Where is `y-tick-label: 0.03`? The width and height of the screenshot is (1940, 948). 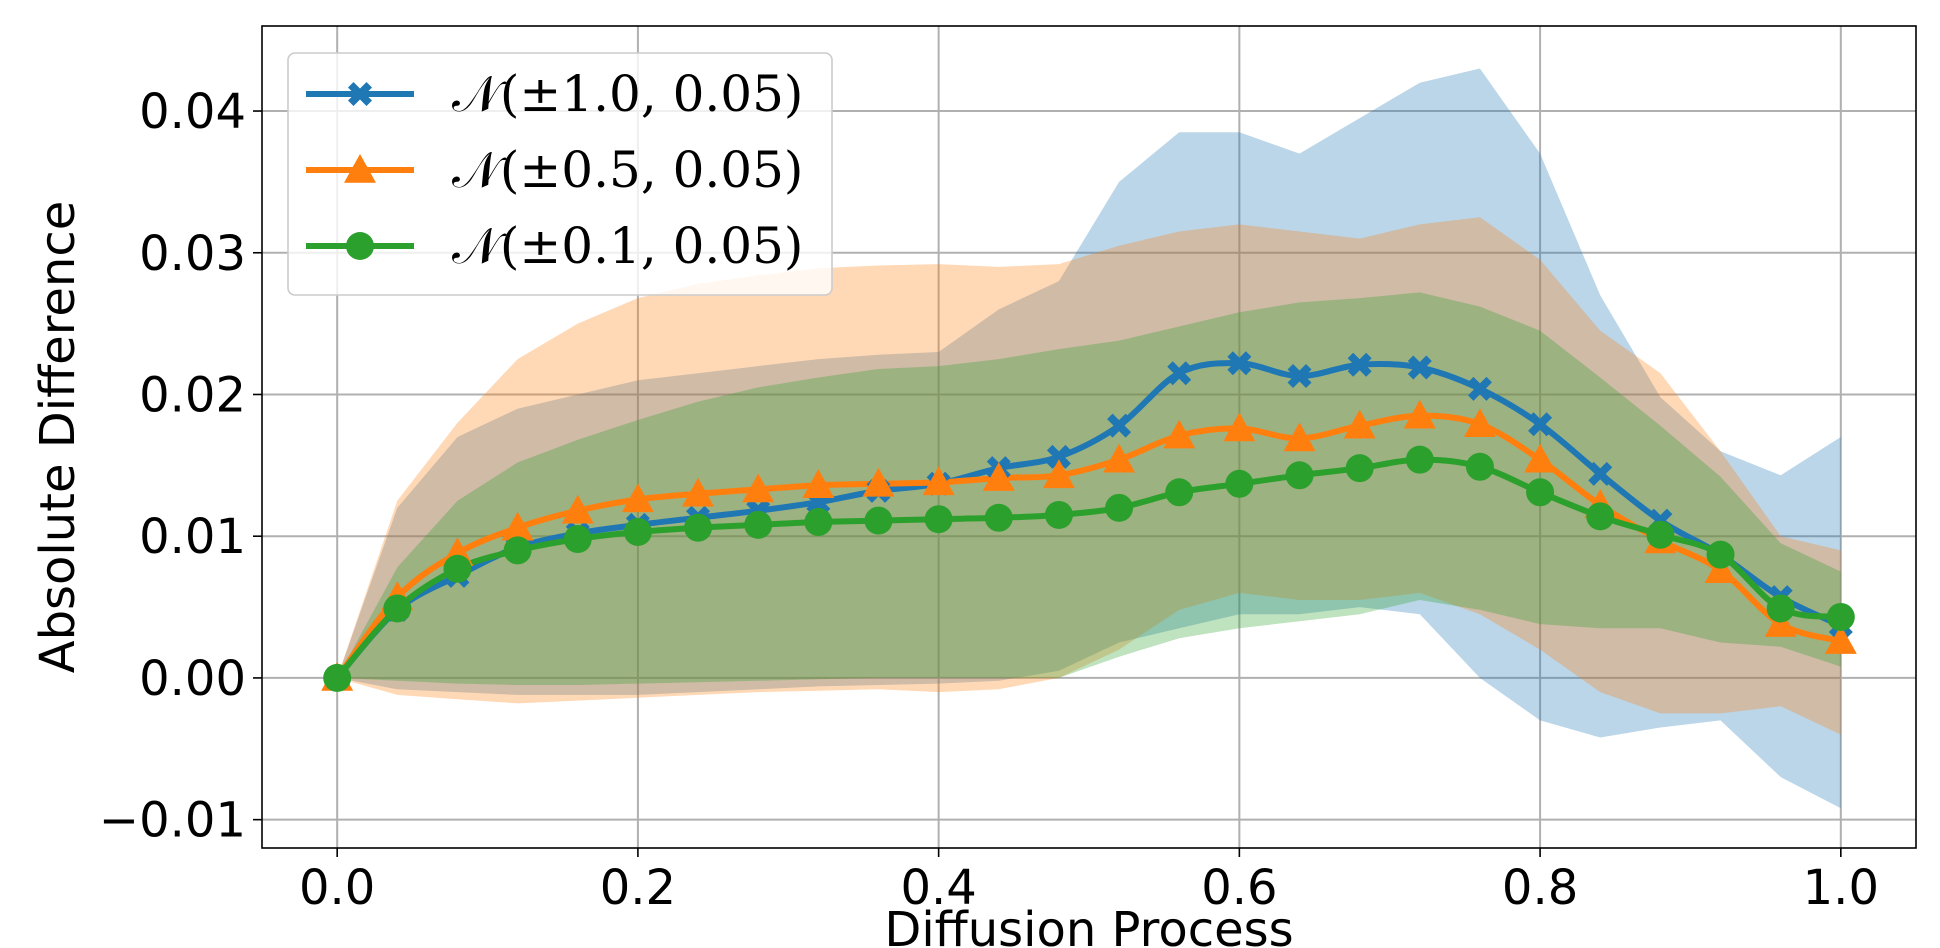
y-tick-label: 0.03 is located at coordinates (192, 254).